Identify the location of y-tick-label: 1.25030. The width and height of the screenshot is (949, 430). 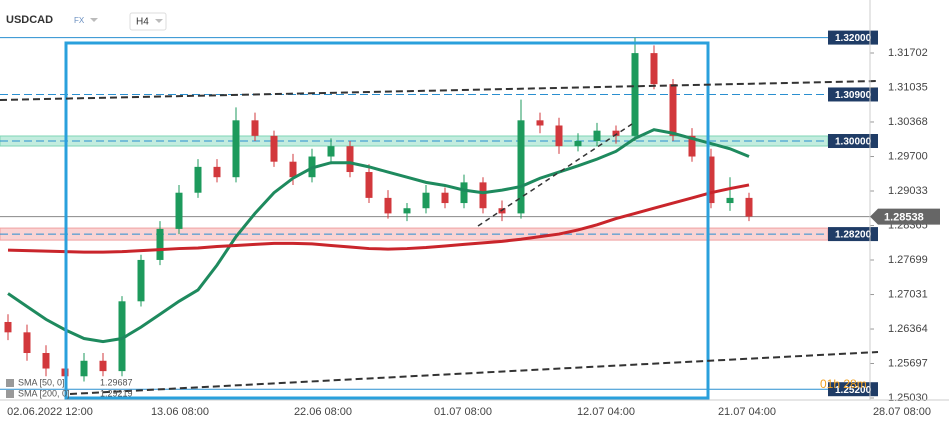
(908, 398).